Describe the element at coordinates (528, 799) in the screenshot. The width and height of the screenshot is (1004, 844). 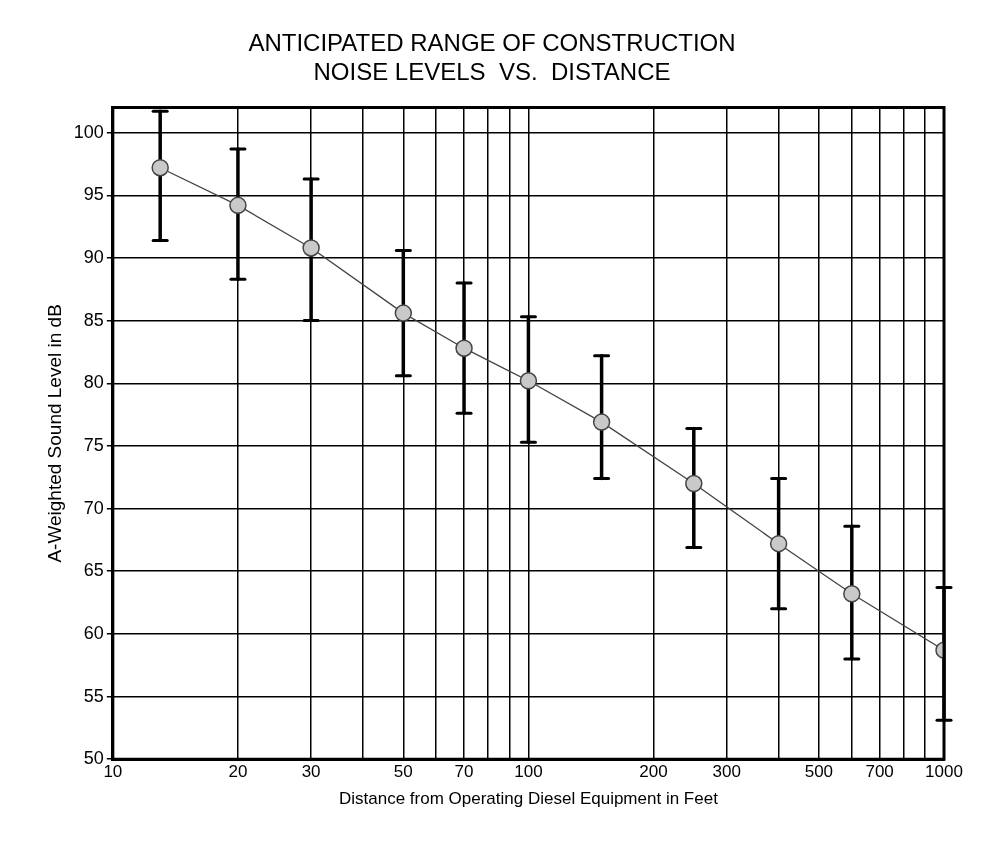
I see `x-axis-title: Distance from Operating Diesel Equipment in Feet` at that location.